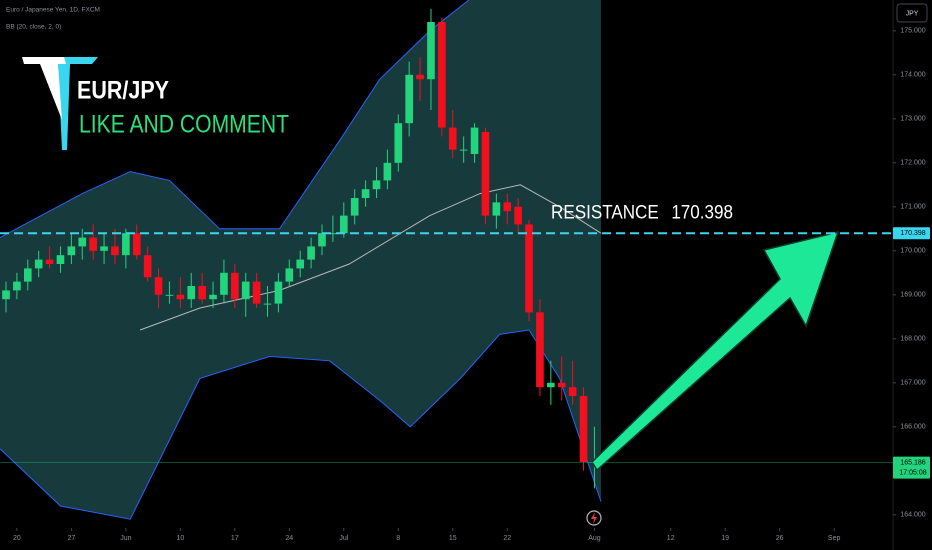 The height and width of the screenshot is (550, 932). I want to click on resistance-tag, so click(911, 233).